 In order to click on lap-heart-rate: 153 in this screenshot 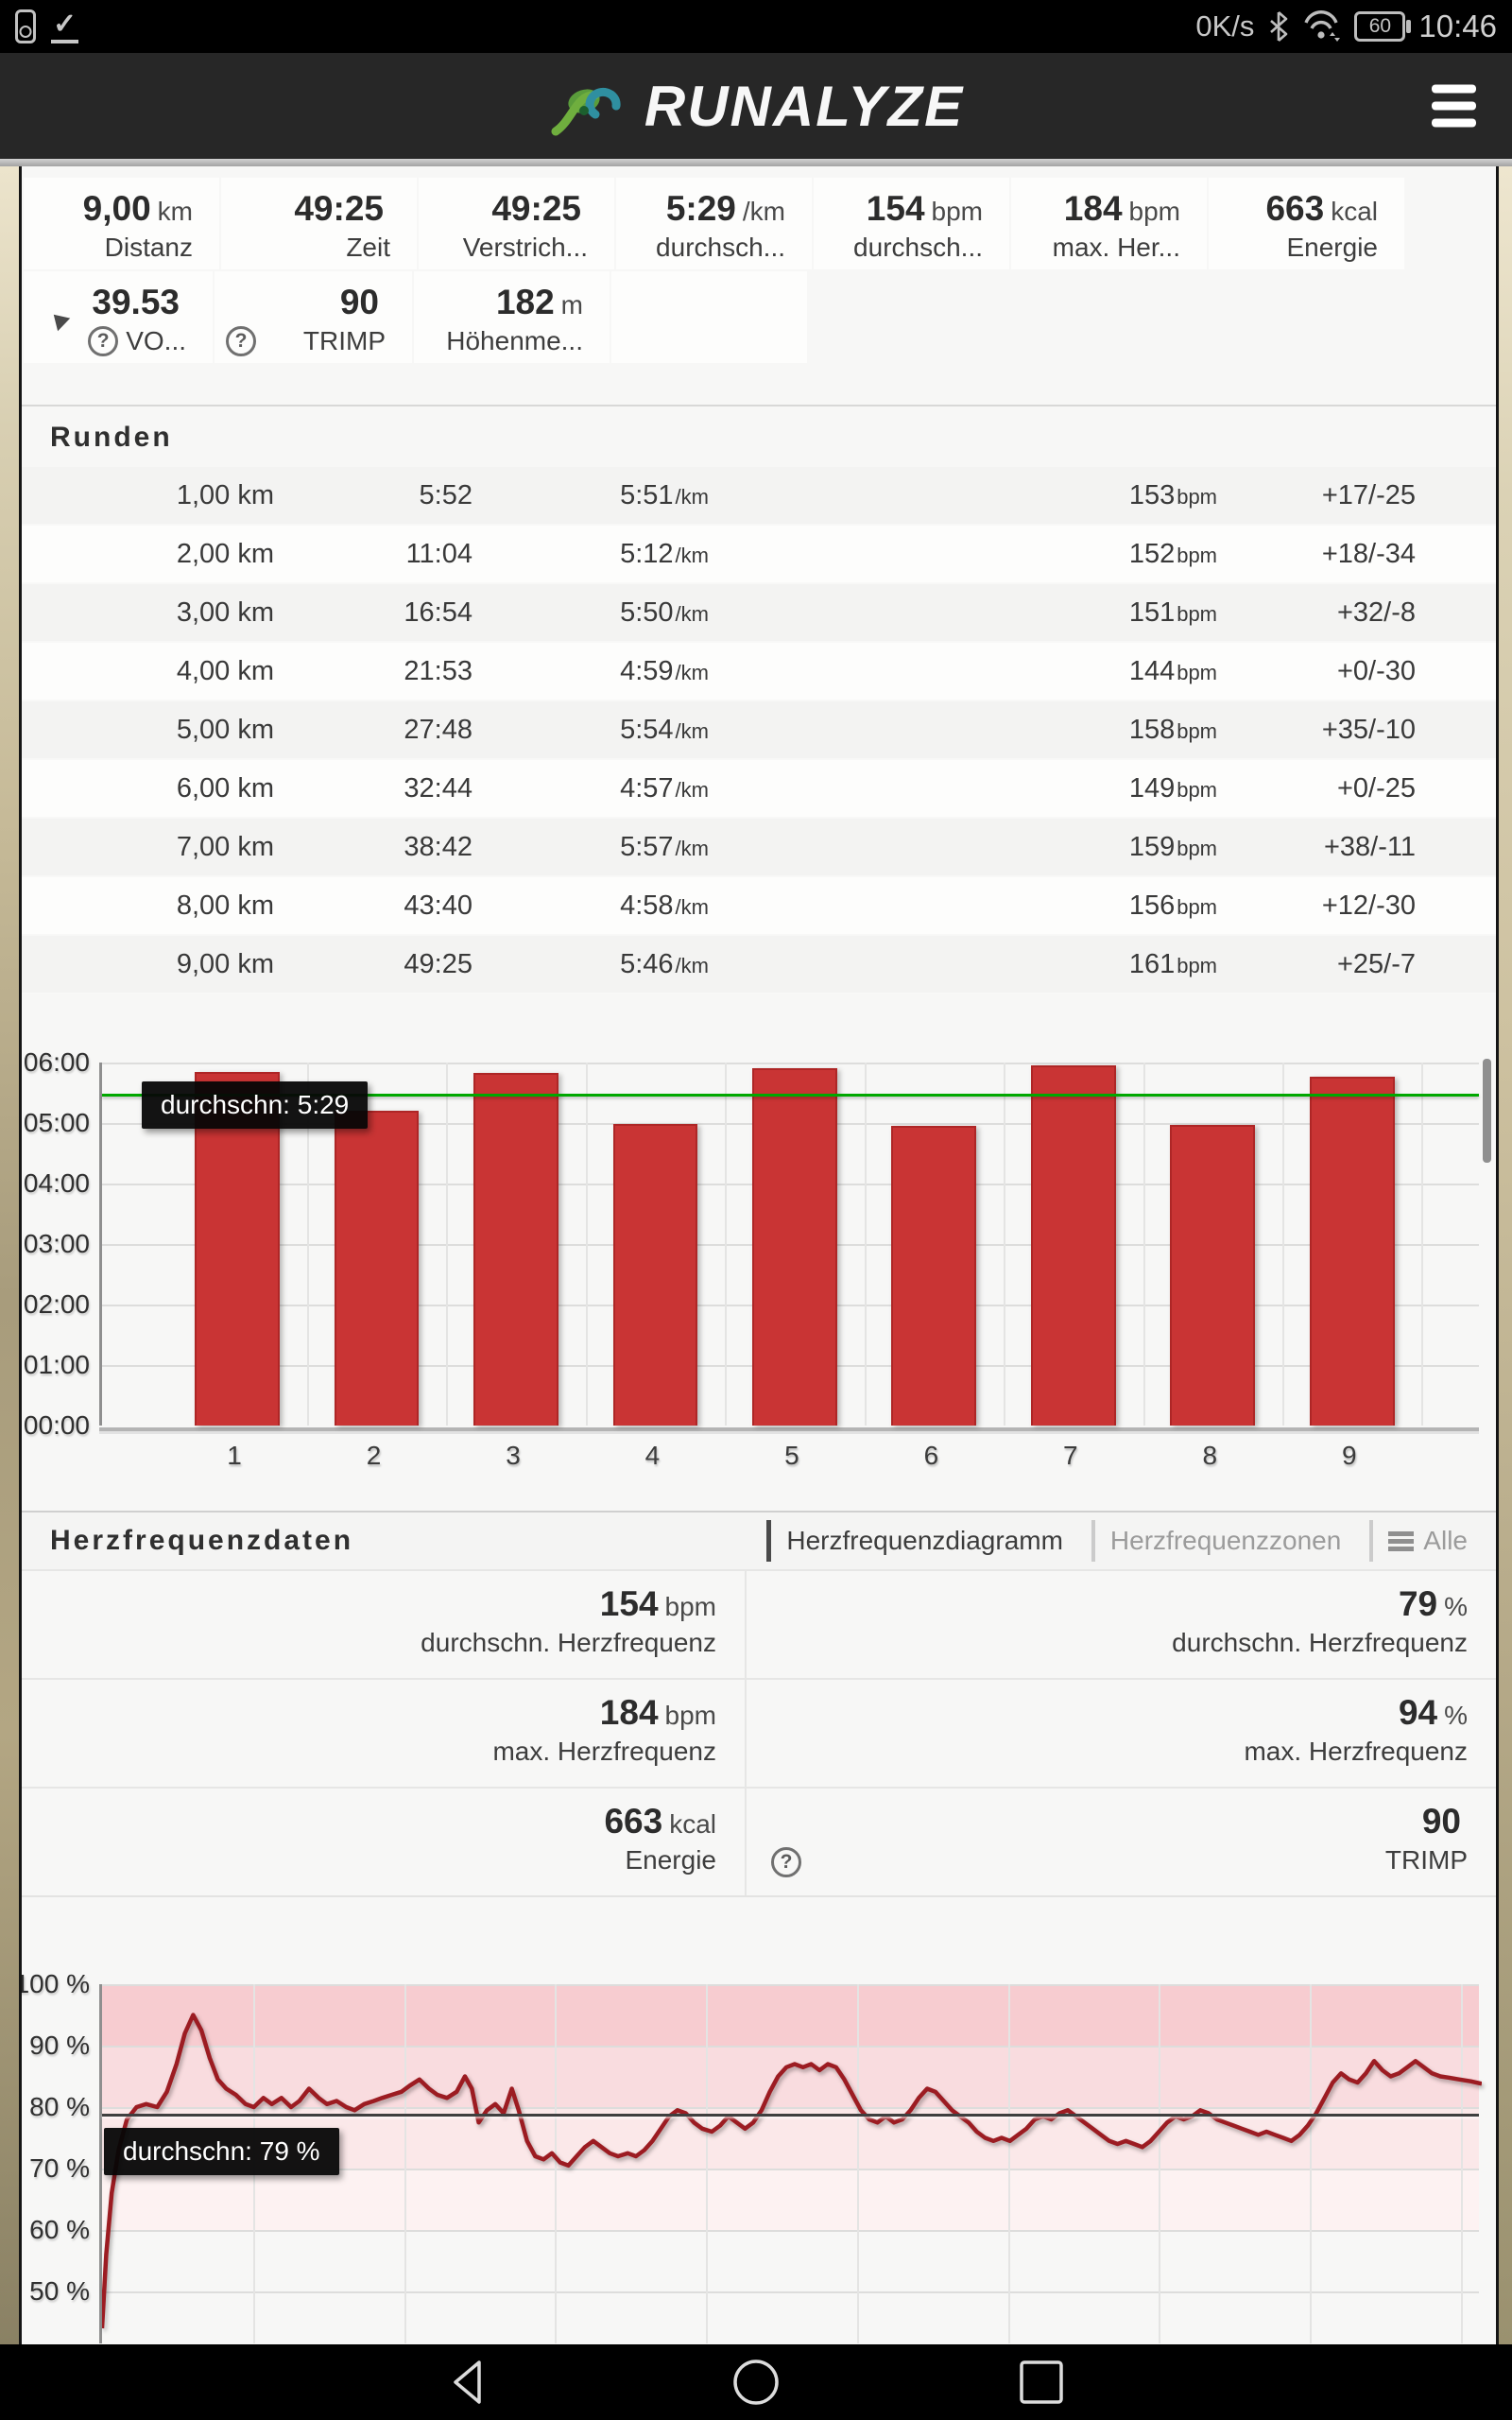, I will do `click(1152, 494)`.